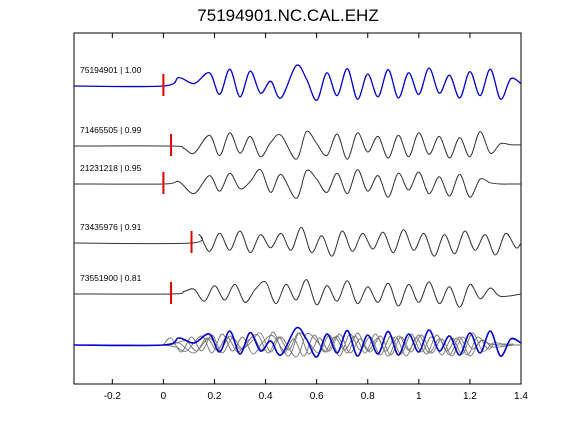  Describe the element at coordinates (521, 396) in the screenshot. I see `x-tick-label: 1.4` at that location.